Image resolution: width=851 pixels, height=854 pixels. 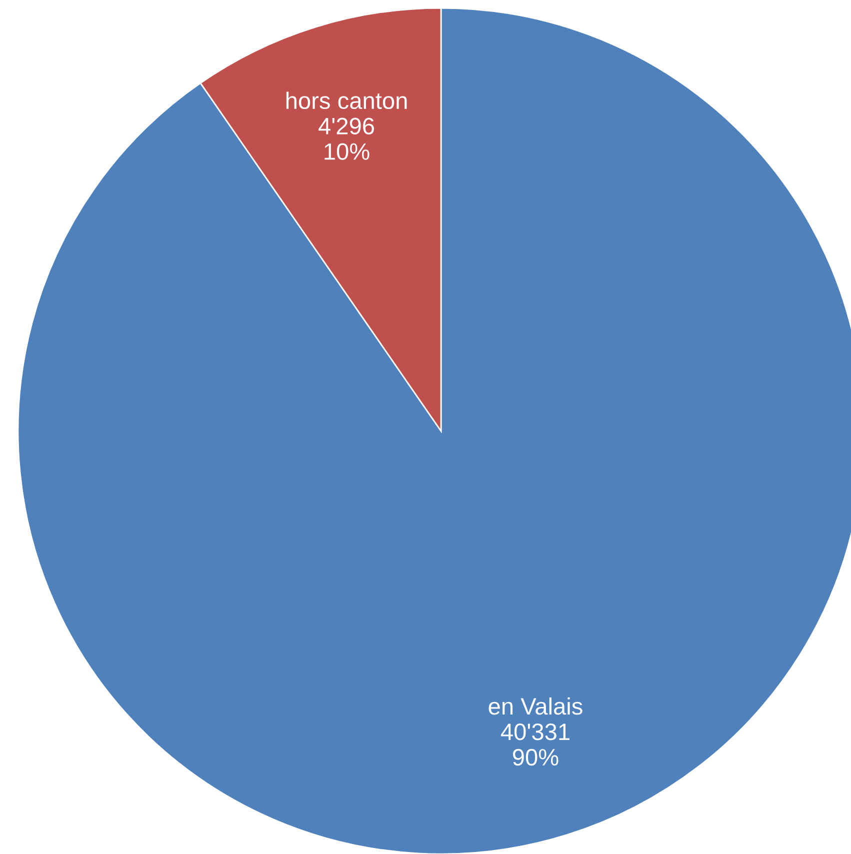 I want to click on slice-label: hors canton, so click(x=346, y=101).